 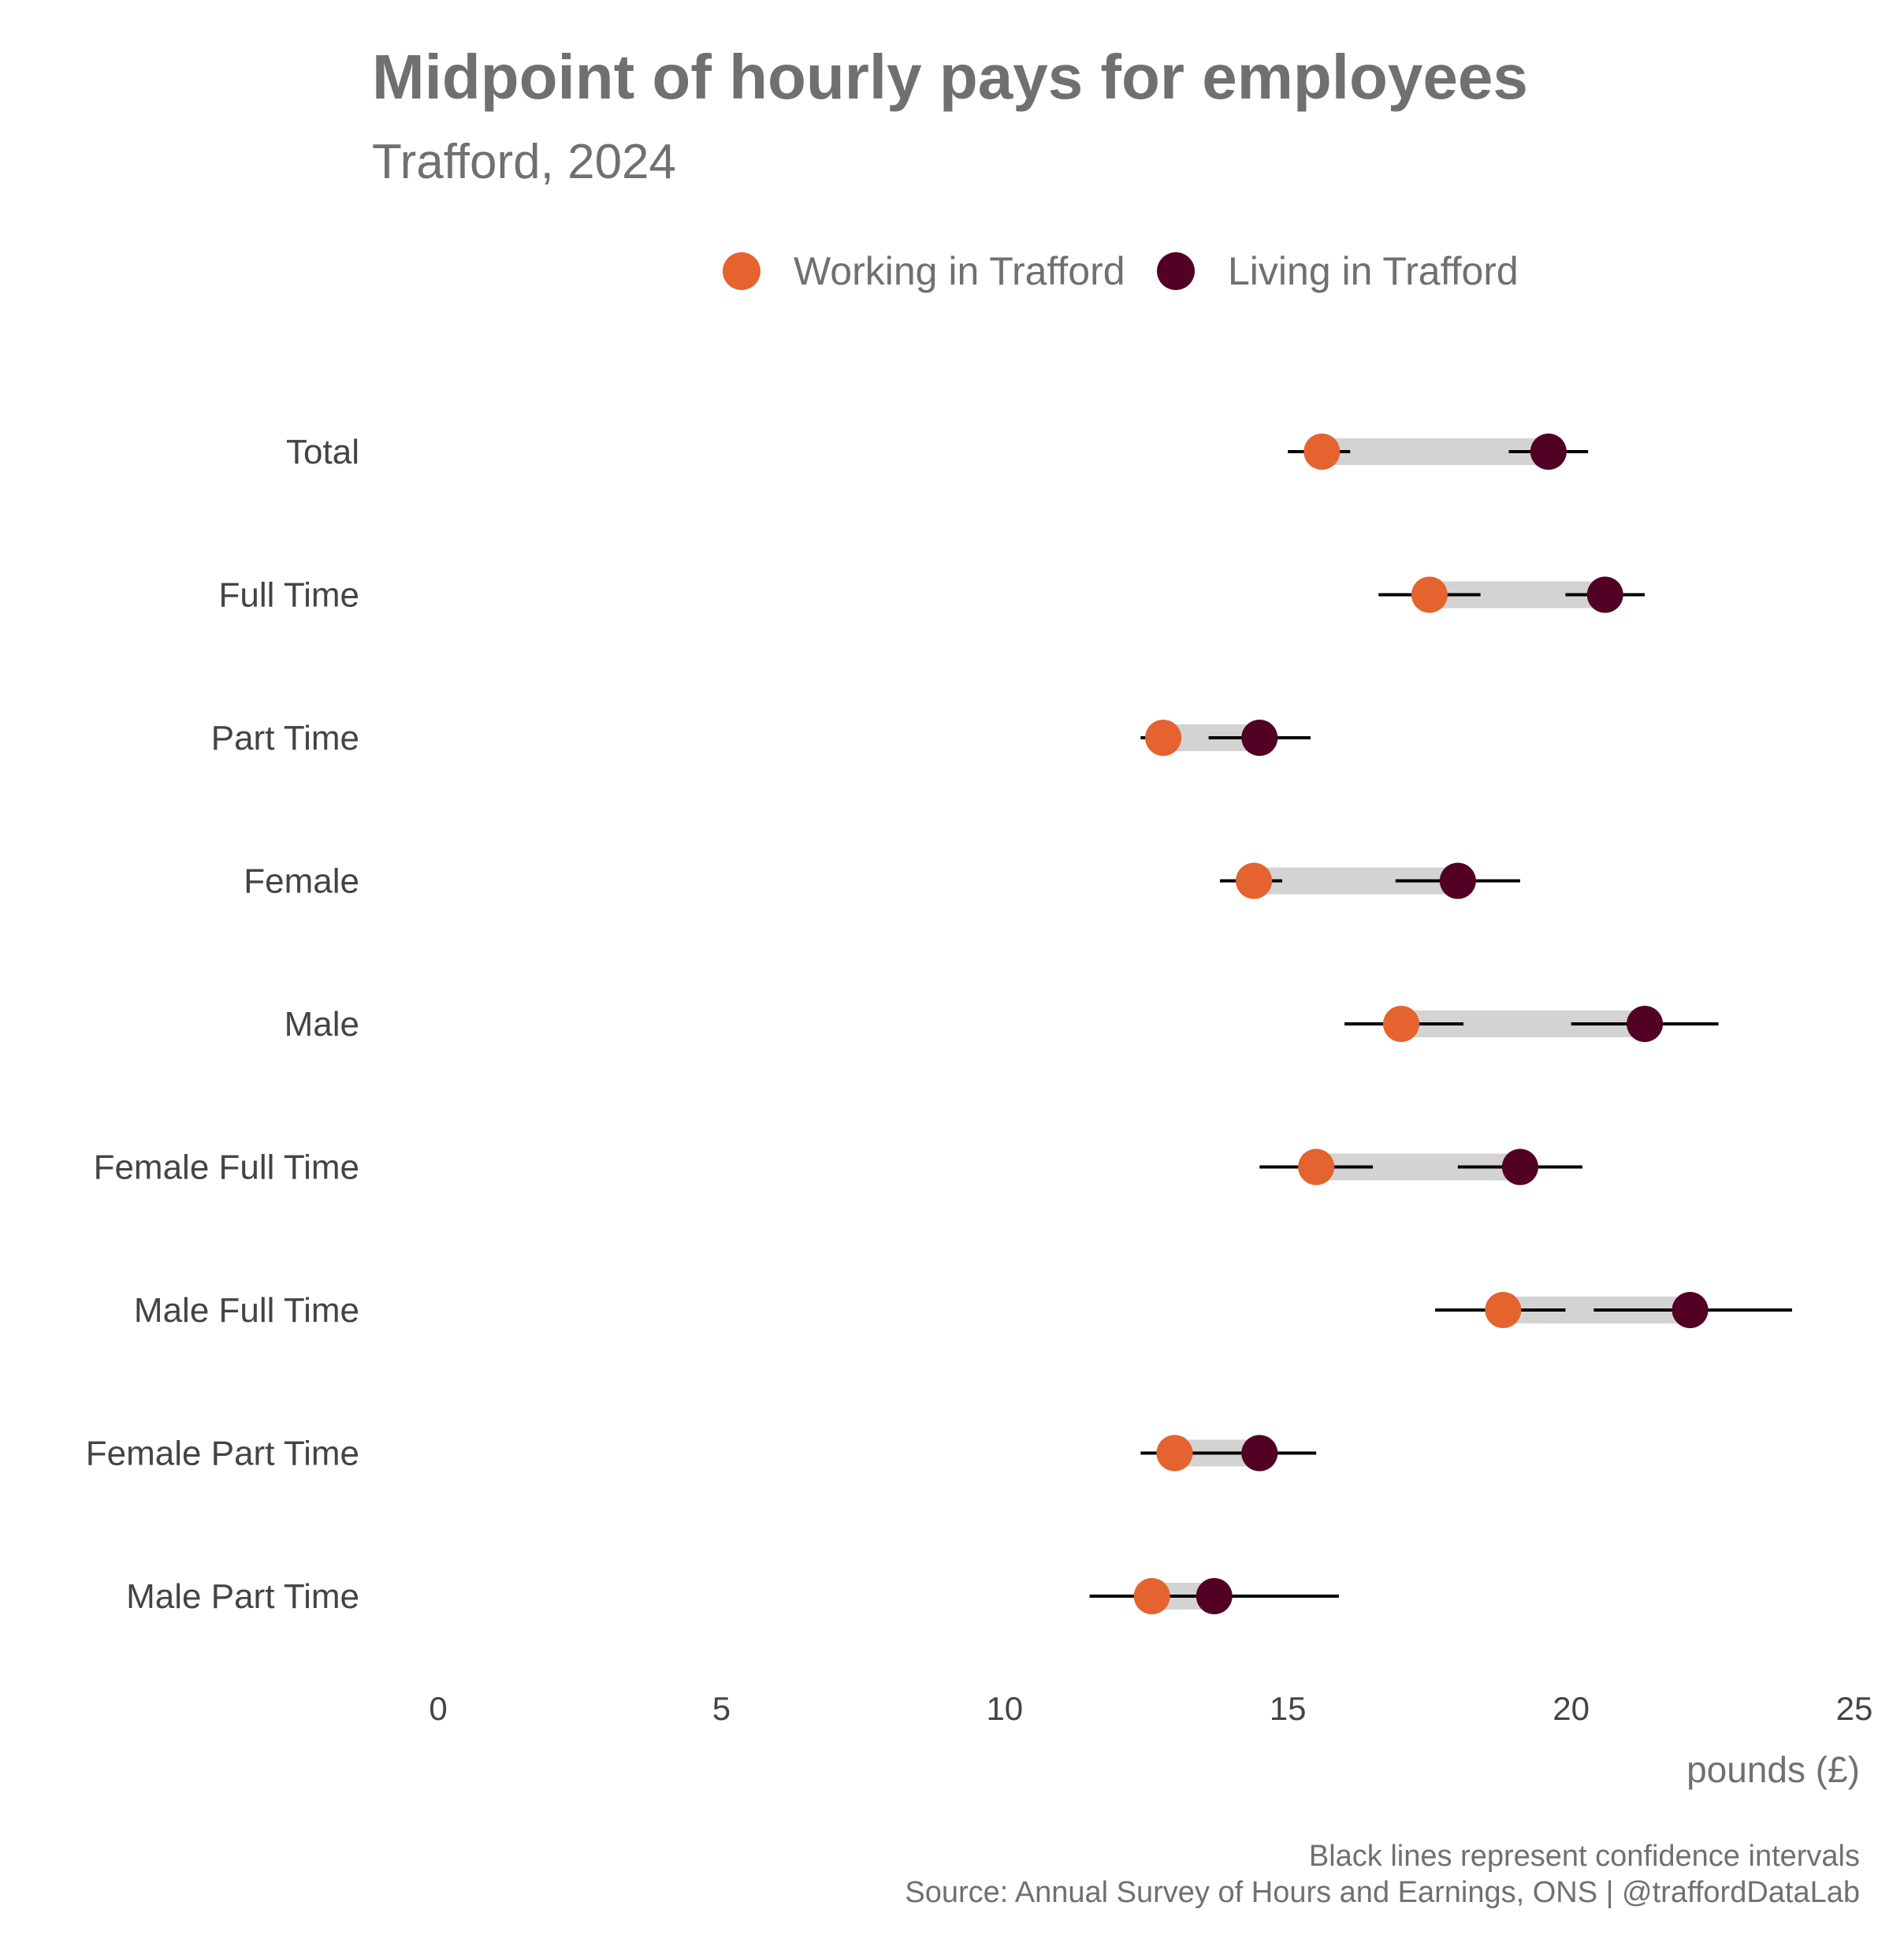 I want to click on category-label-female: Female, so click(x=301, y=882).